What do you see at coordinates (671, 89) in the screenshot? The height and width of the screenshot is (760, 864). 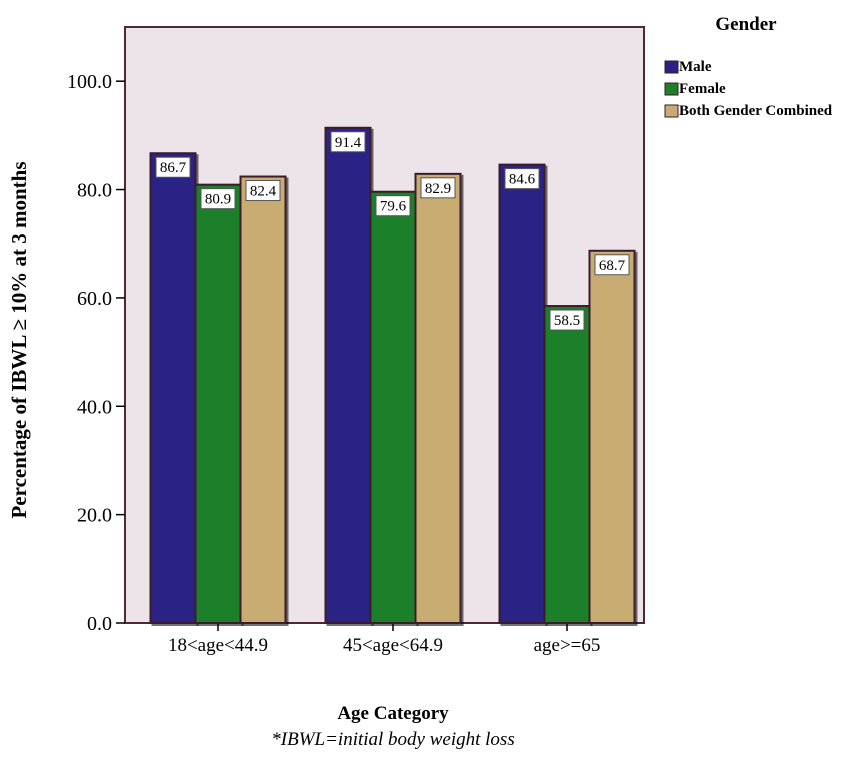 I see `legend-swatch-female` at bounding box center [671, 89].